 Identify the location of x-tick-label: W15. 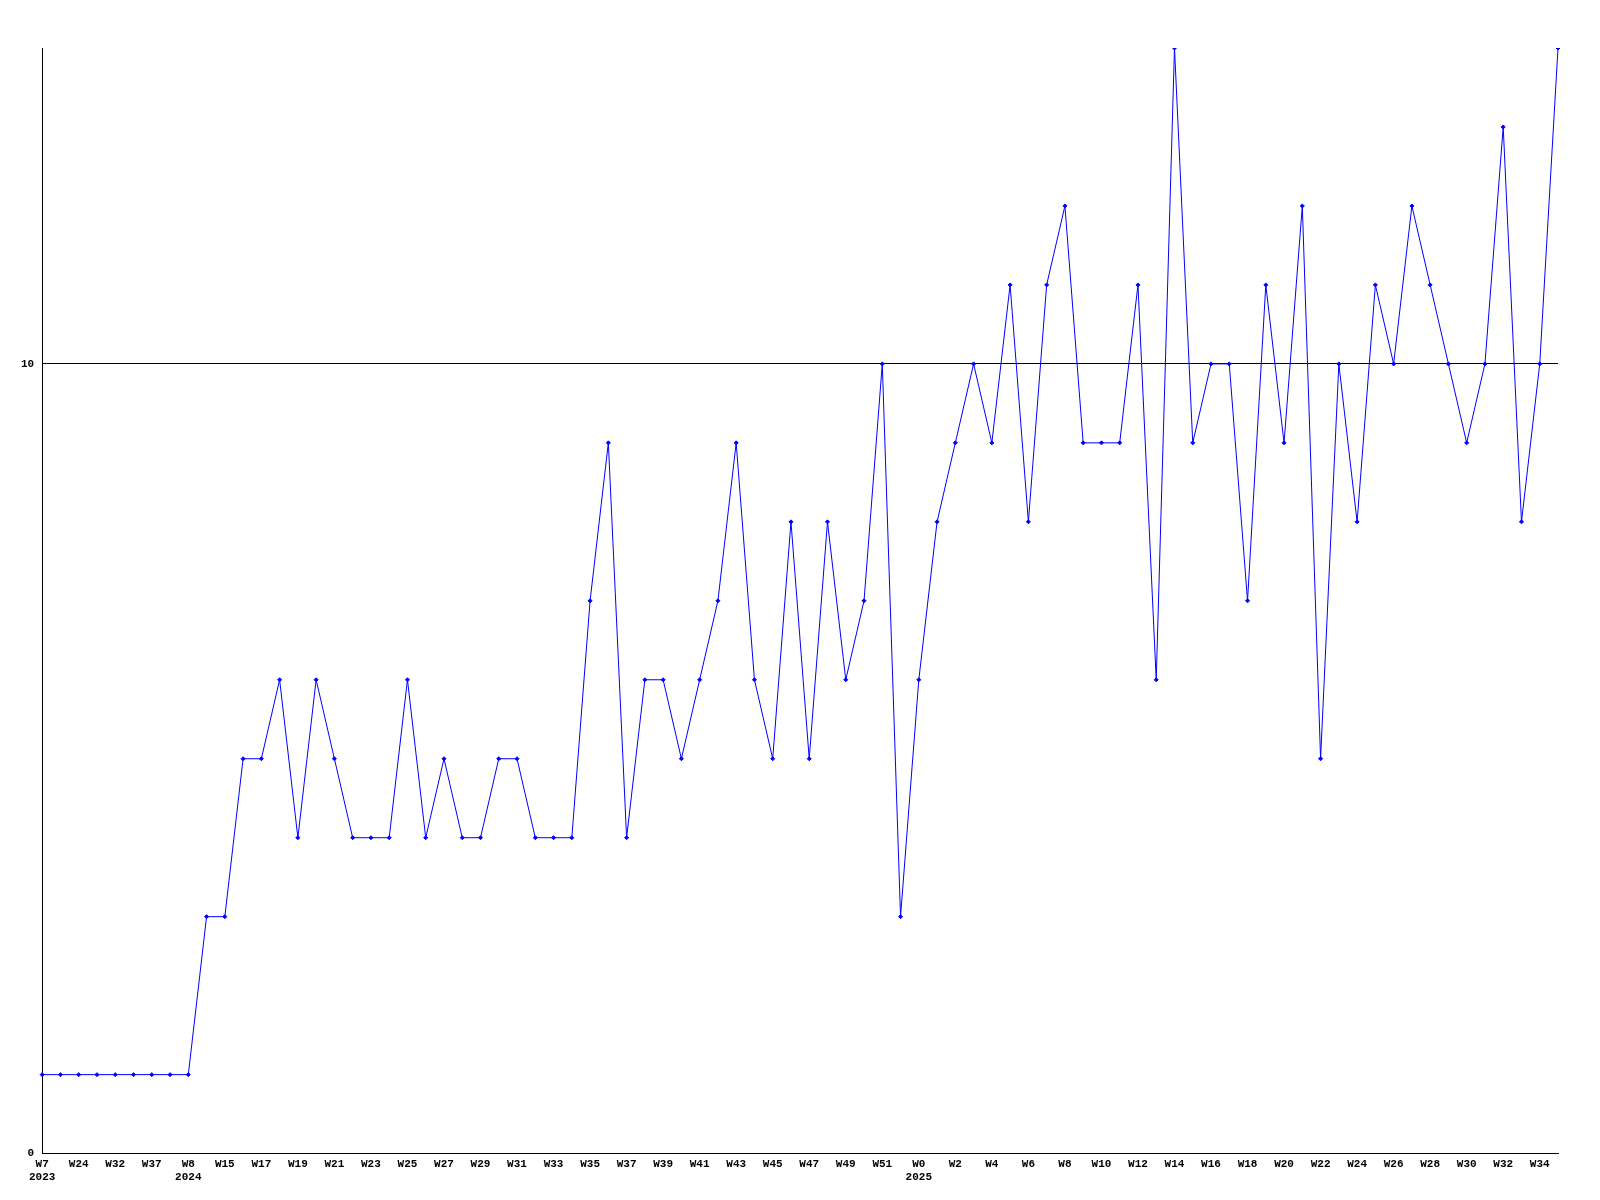
(225, 1163).